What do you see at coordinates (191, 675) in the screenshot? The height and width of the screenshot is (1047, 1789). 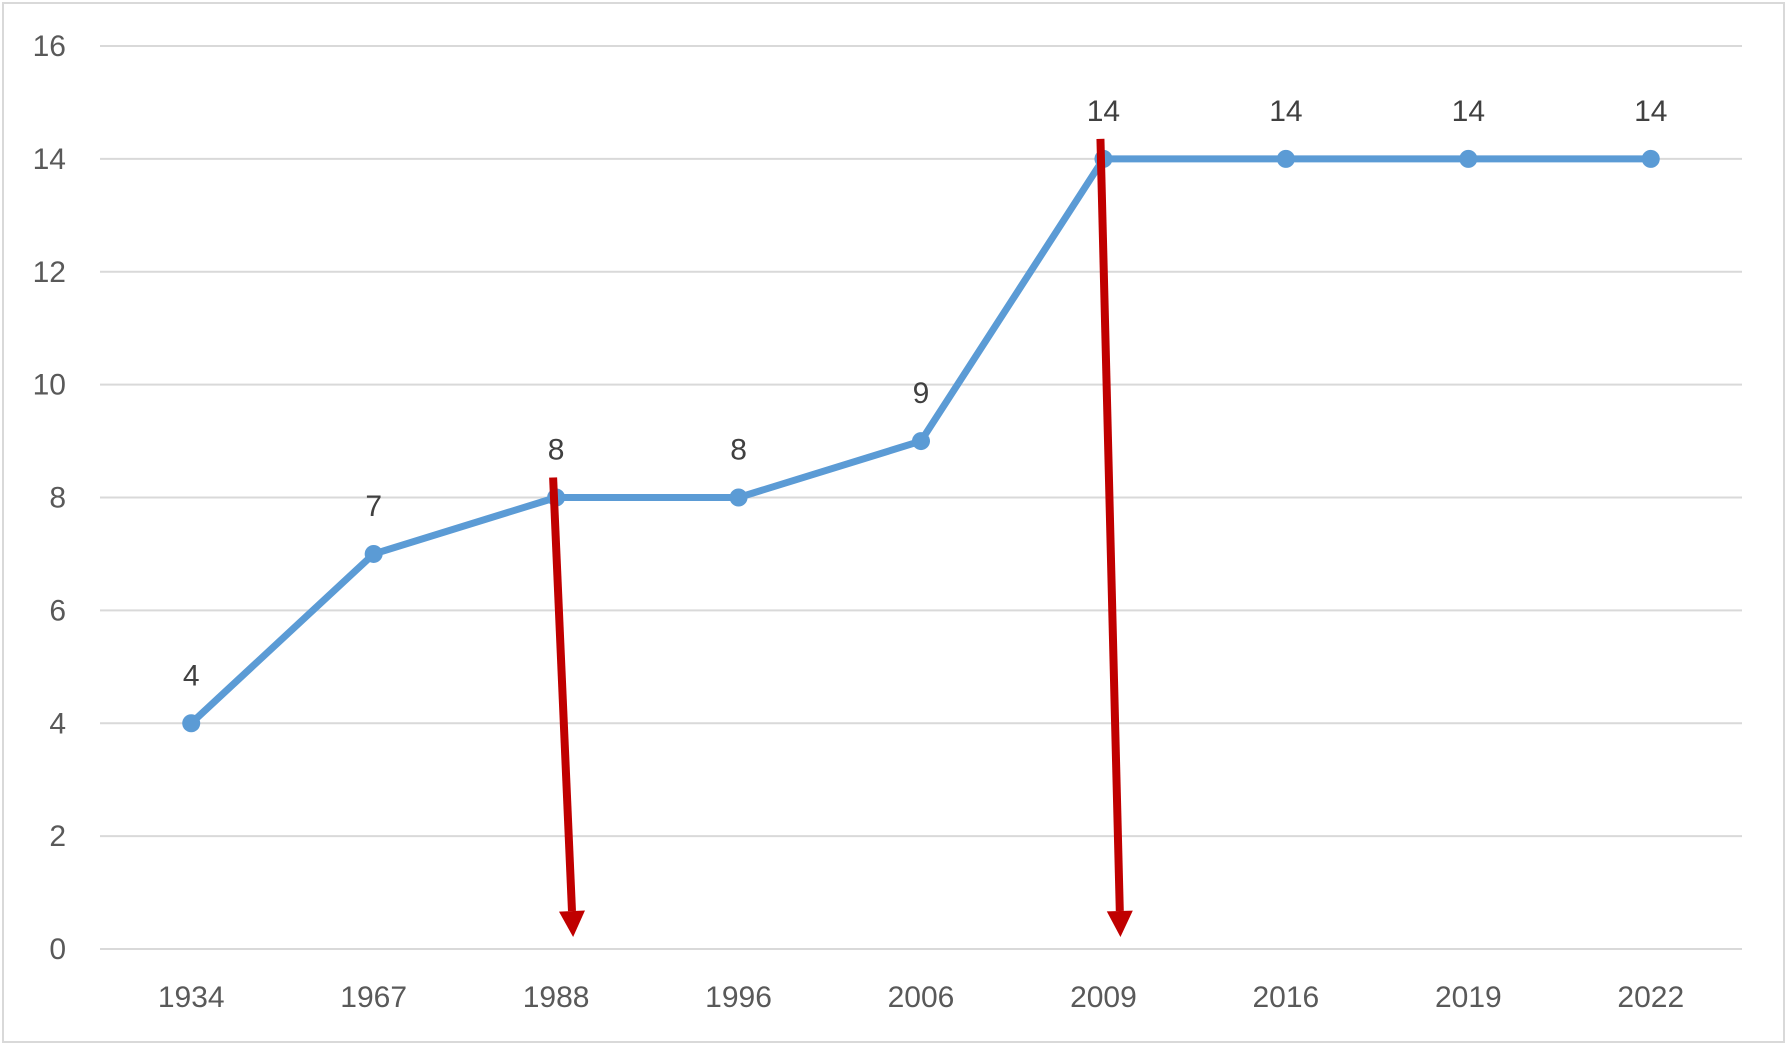 I see `data-label: 4` at bounding box center [191, 675].